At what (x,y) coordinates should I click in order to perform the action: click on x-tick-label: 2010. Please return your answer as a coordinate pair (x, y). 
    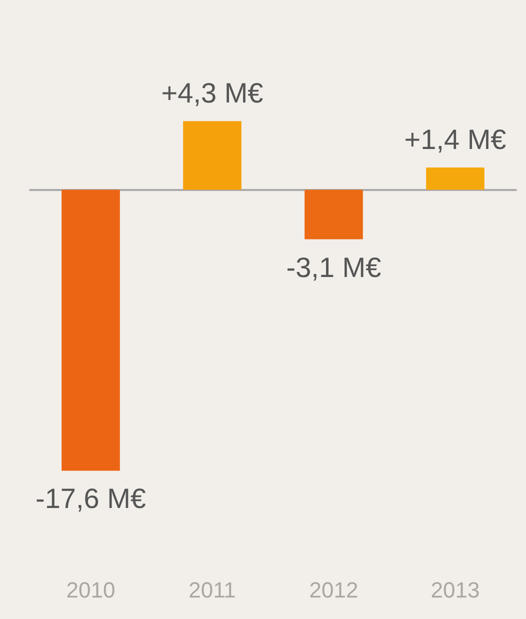
    Looking at the image, I should click on (91, 590).